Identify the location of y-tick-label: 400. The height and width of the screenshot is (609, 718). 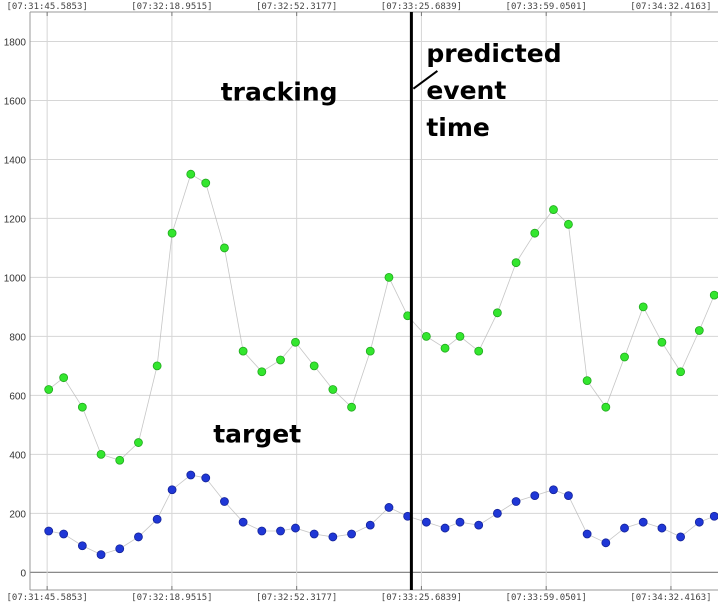
(17, 455).